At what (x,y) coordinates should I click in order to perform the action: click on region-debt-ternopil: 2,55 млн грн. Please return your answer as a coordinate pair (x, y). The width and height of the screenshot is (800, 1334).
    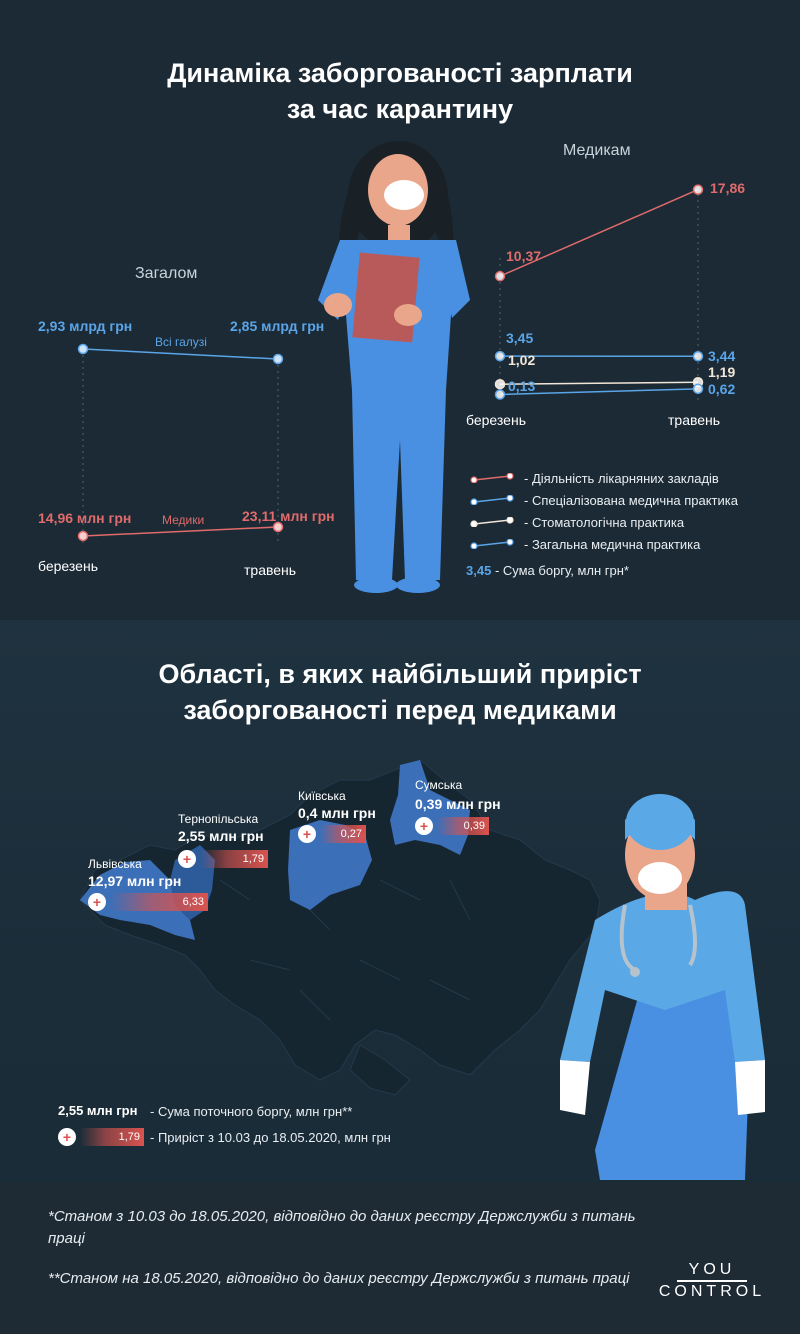
    Looking at the image, I should click on (221, 836).